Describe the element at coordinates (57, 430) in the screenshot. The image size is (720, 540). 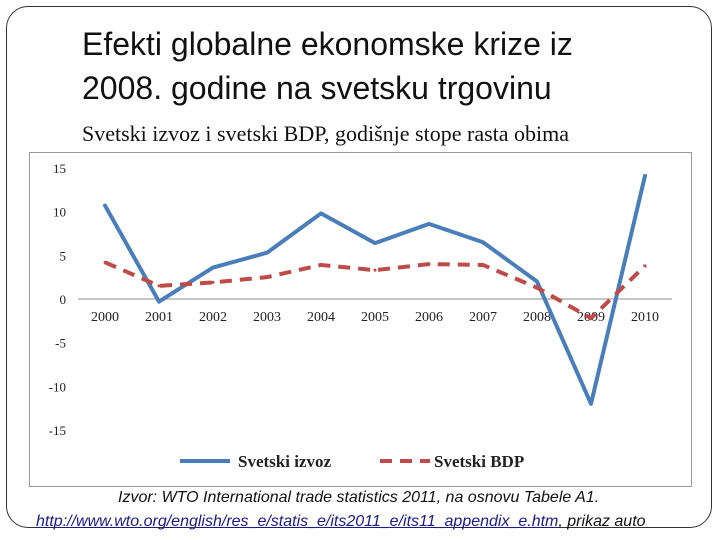
I see `y-tick-label: -15` at that location.